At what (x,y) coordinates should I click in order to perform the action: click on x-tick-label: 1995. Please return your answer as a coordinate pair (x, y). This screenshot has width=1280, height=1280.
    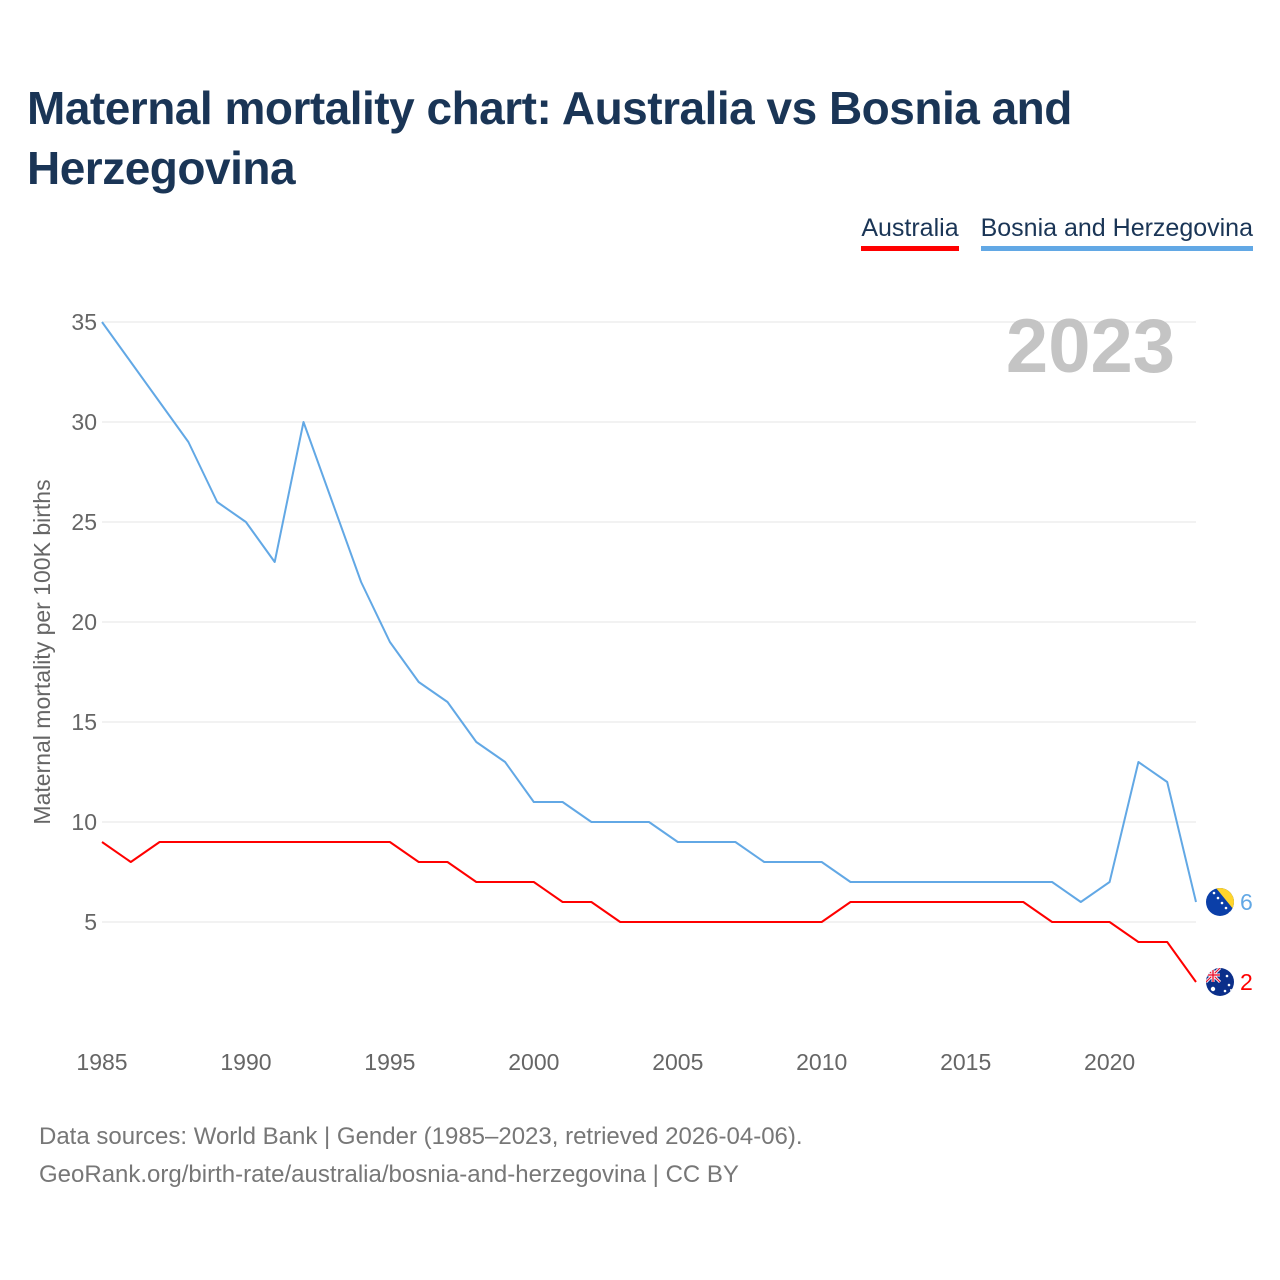
    Looking at the image, I should click on (389, 1062).